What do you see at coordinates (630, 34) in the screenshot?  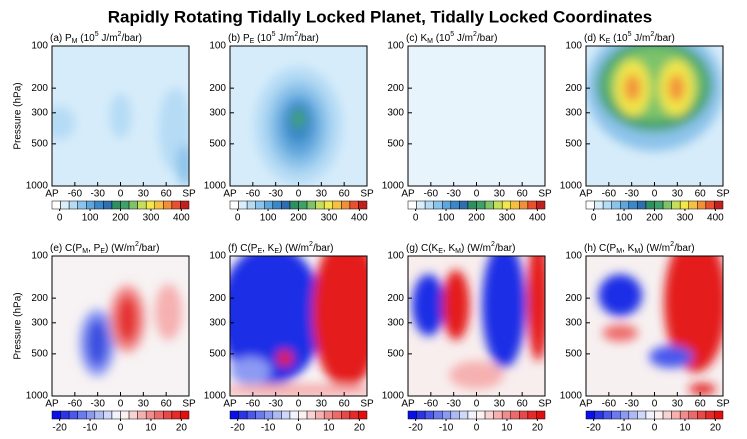 I see `title-part: 5` at bounding box center [630, 34].